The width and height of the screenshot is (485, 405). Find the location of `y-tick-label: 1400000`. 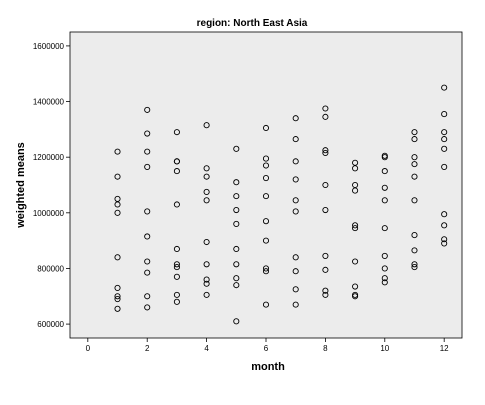

y-tick-label: 1400000 is located at coordinates (49, 102).